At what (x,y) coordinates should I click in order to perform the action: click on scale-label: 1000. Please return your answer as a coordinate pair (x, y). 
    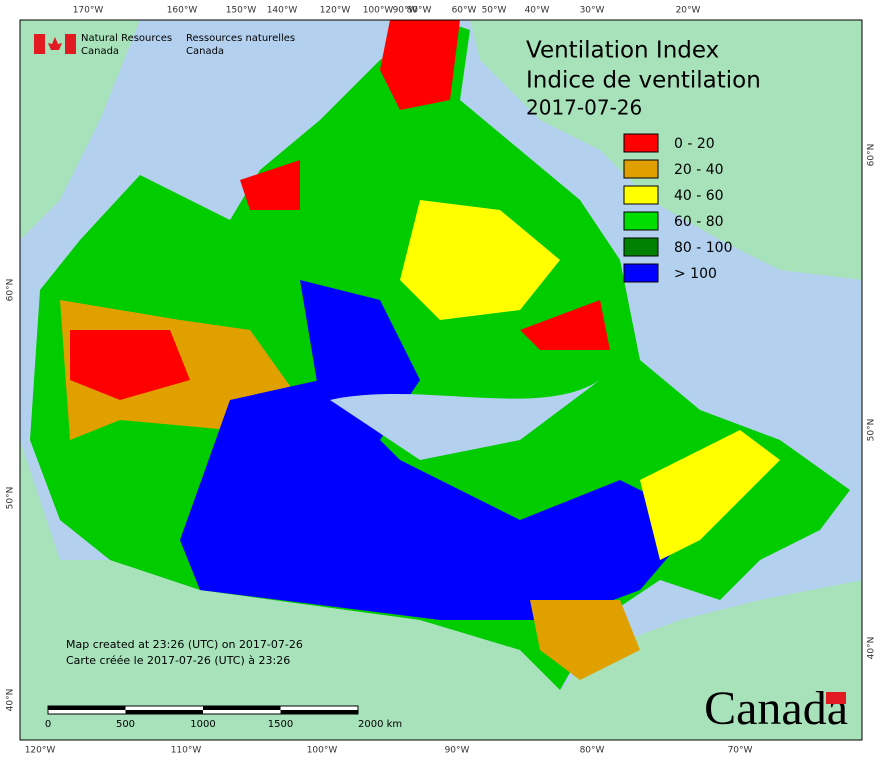
    Looking at the image, I should click on (202, 724).